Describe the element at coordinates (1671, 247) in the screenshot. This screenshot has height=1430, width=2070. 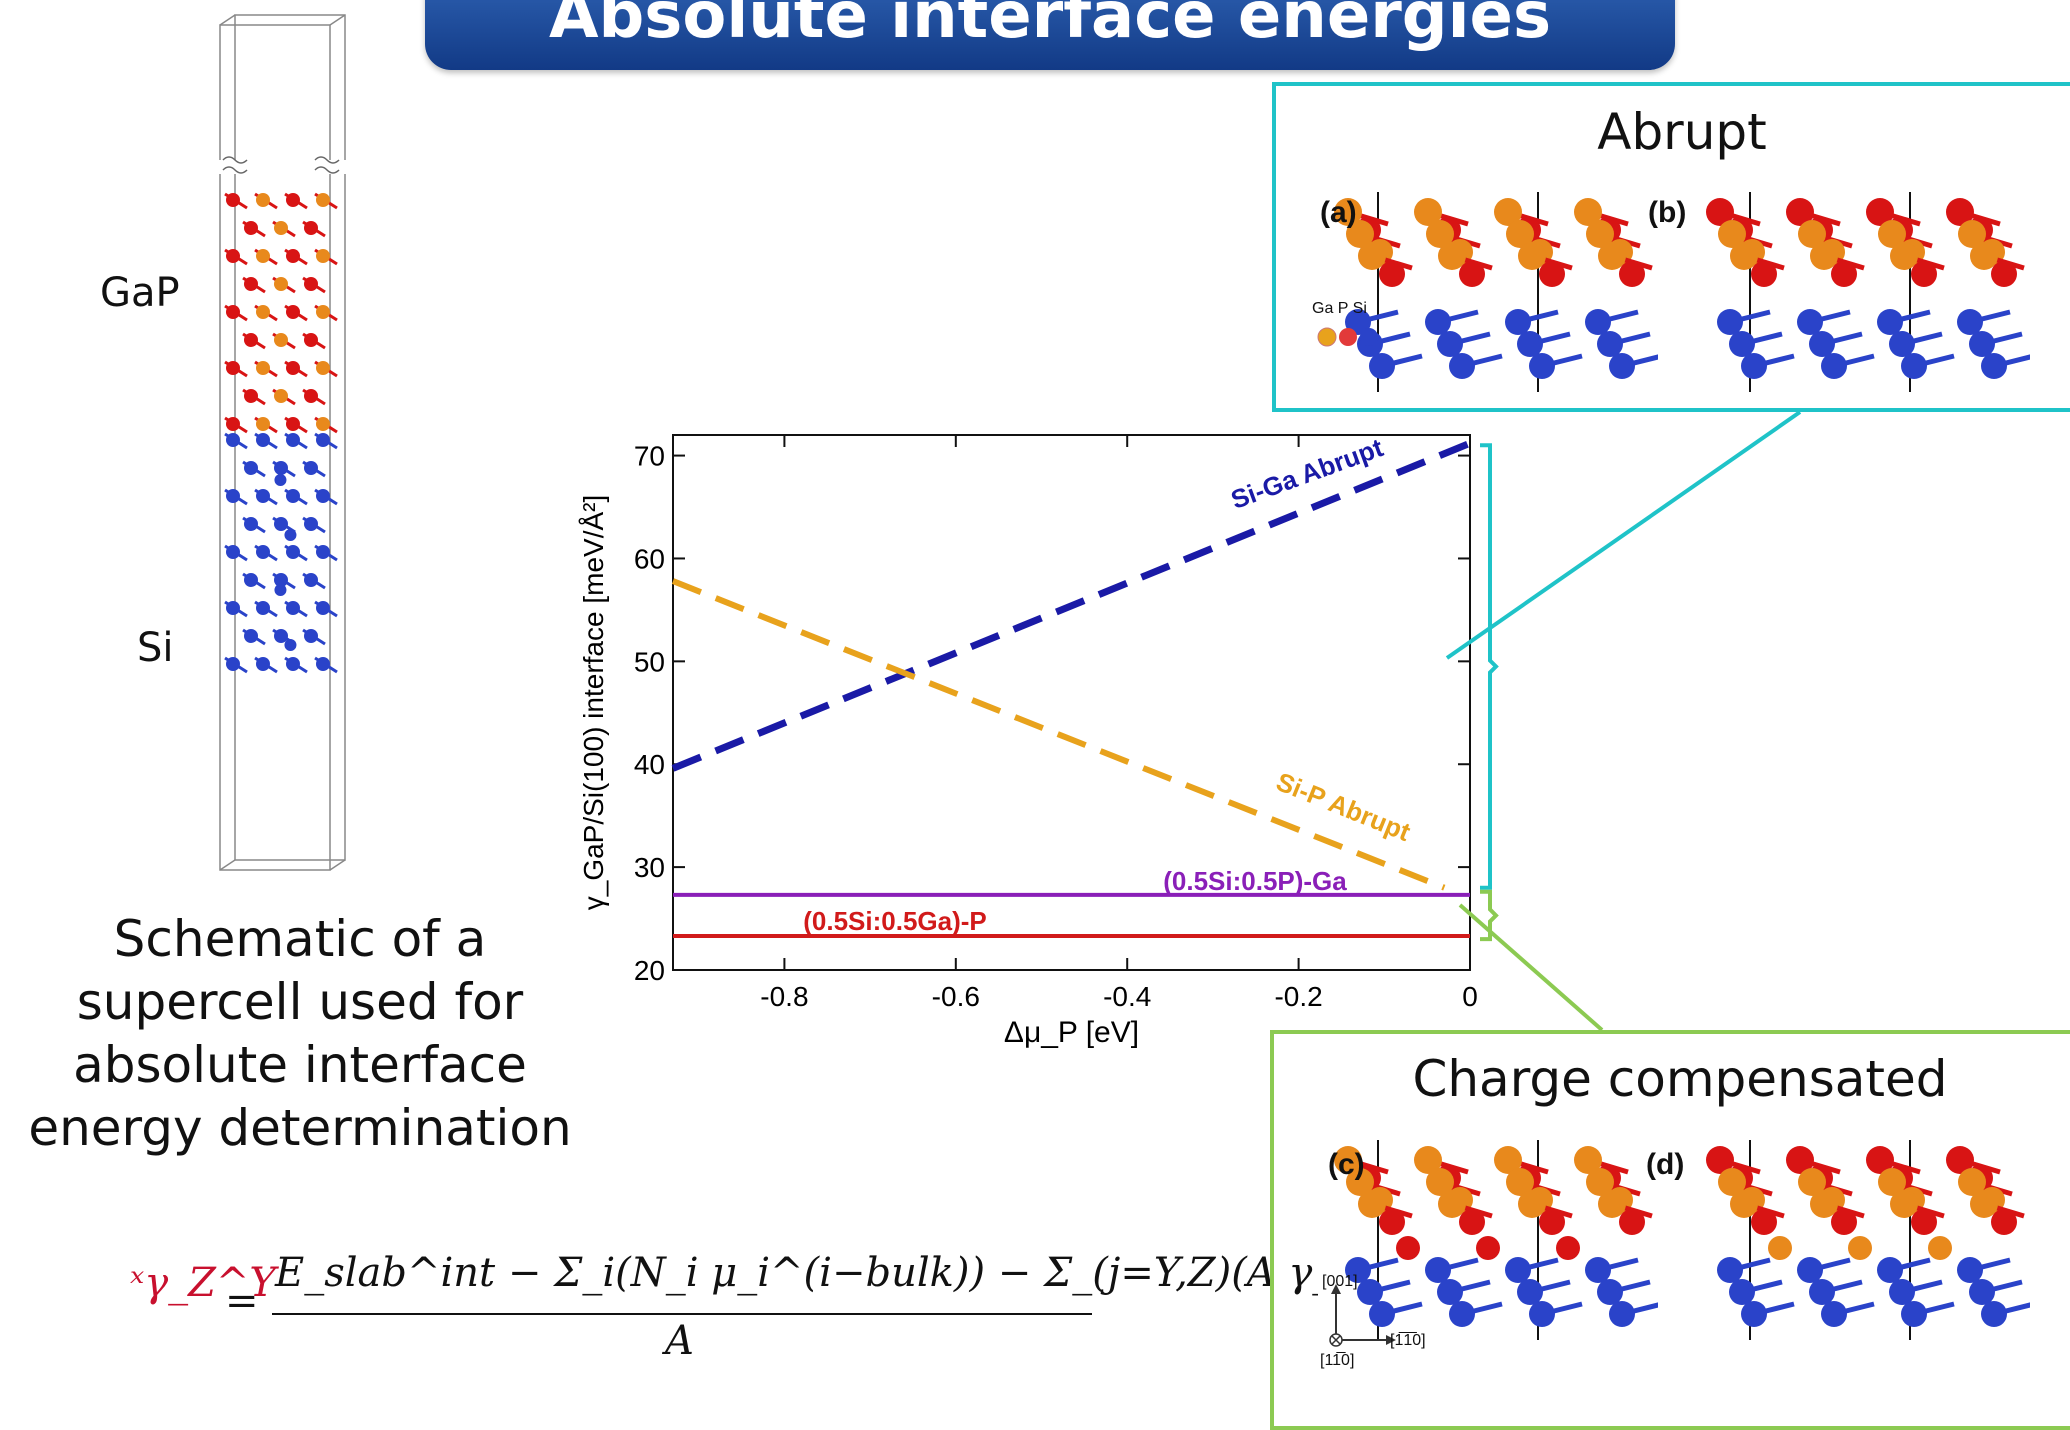
I see `abrupt-panel` at that location.